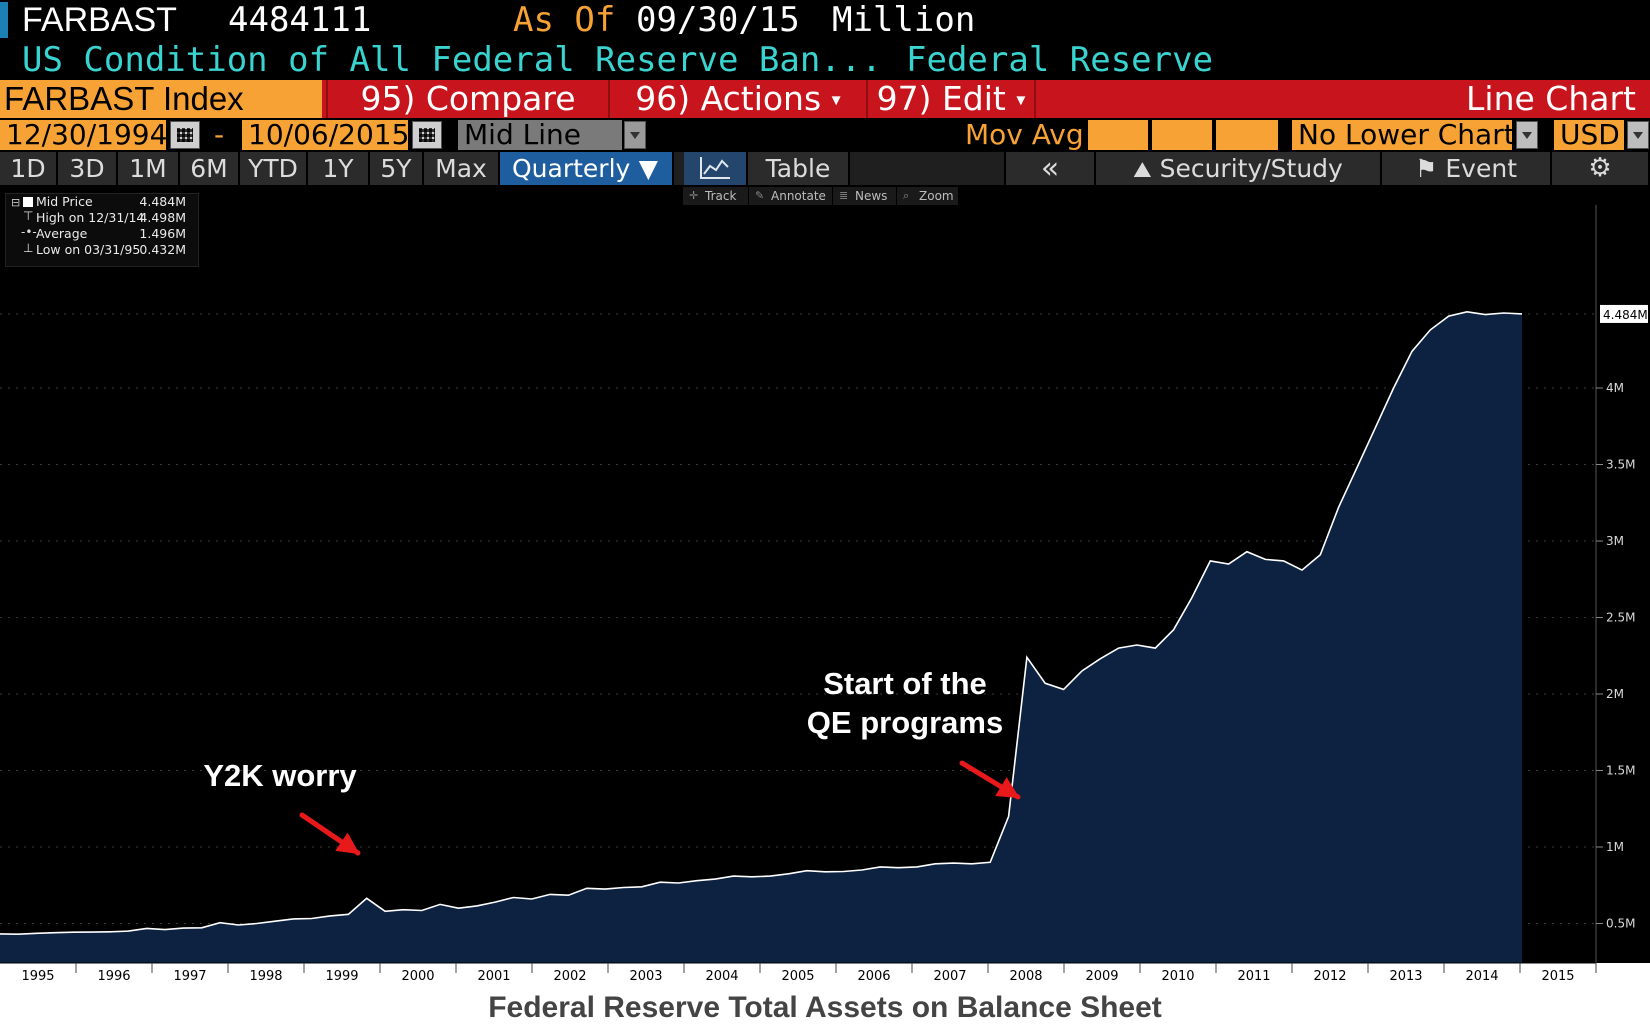 This screenshot has height=1033, width=1650. What do you see at coordinates (1142, 170) in the screenshot?
I see `security-study-icon: ⛰` at bounding box center [1142, 170].